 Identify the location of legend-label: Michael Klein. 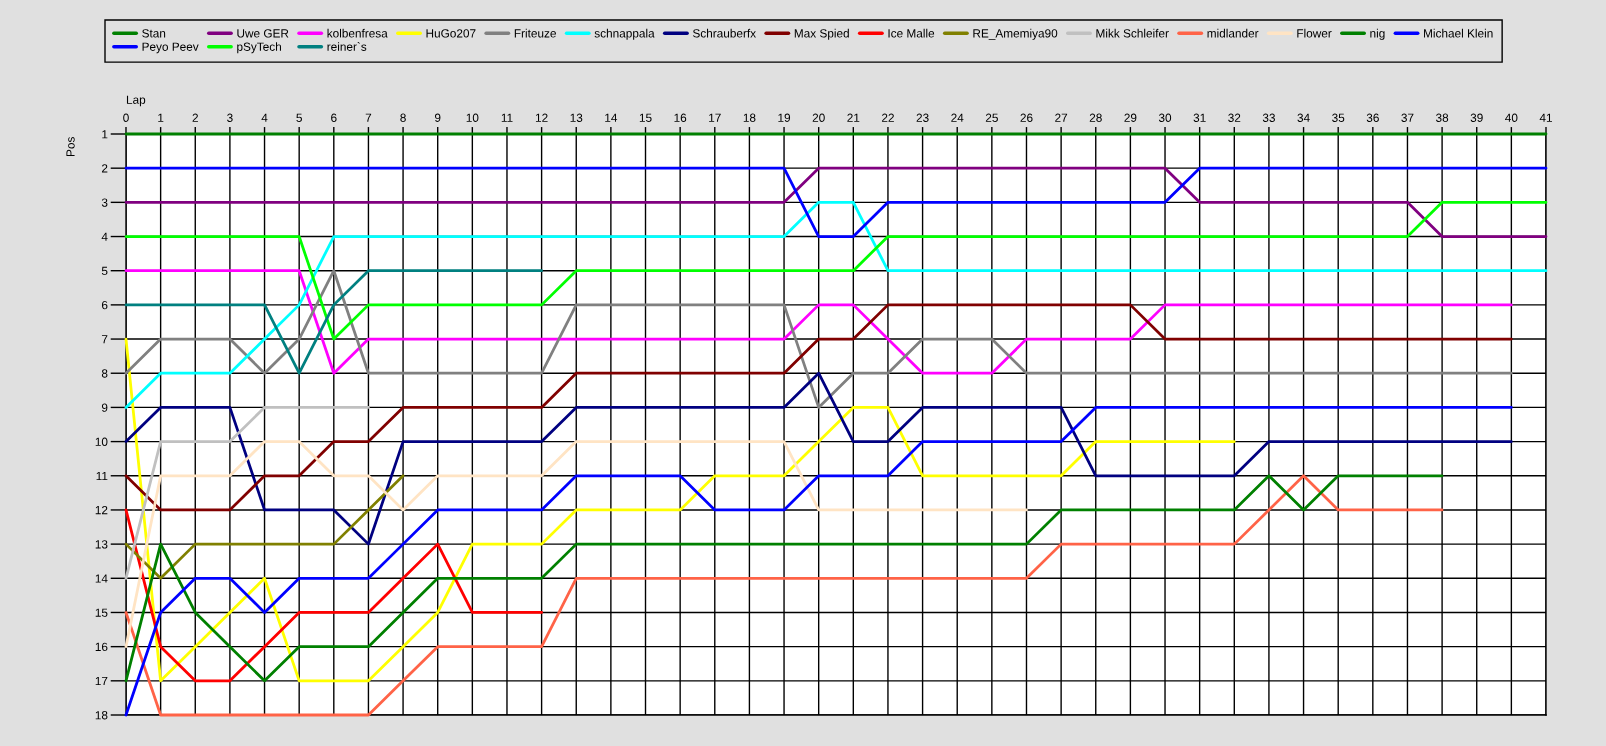
(1458, 33).